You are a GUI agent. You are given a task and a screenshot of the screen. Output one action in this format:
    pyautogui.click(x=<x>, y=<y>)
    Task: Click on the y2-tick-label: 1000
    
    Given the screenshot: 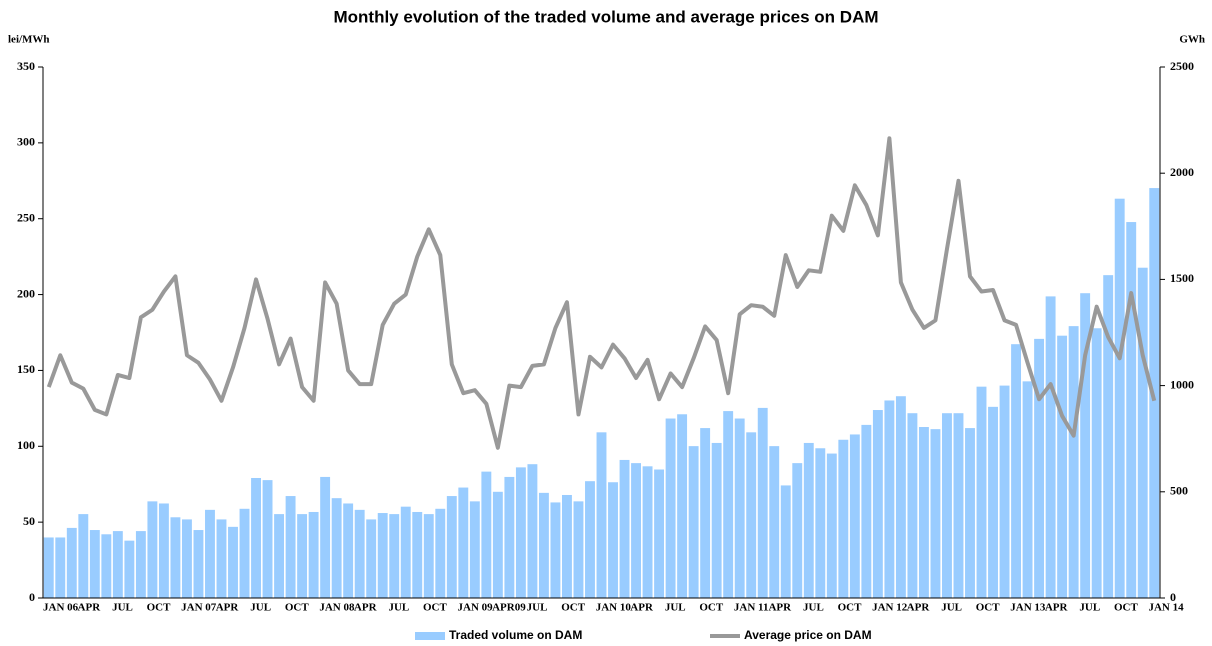 What is the action you would take?
    pyautogui.click(x=1182, y=384)
    